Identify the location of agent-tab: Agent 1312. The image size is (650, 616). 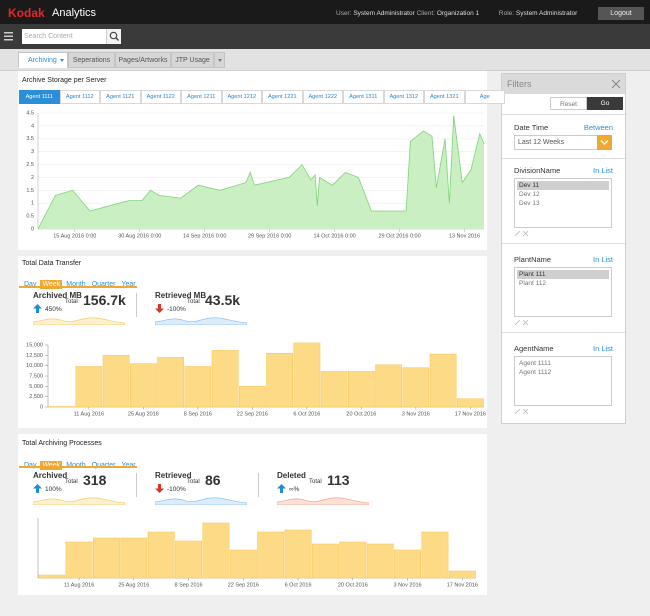
(403, 97).